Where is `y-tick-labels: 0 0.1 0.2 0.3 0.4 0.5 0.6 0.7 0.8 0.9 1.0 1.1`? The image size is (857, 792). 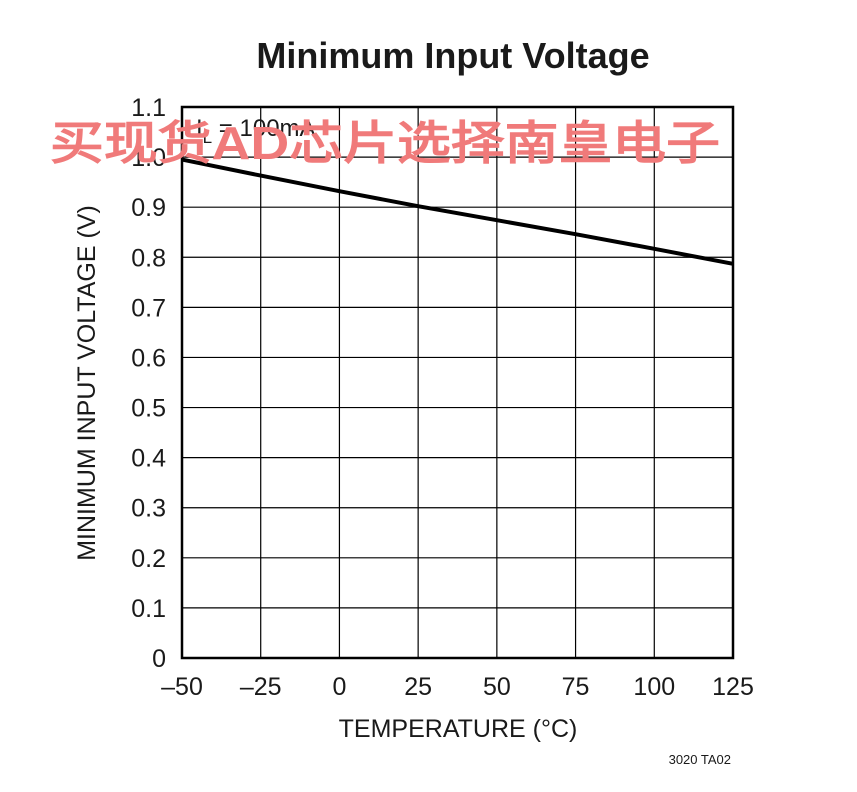 y-tick-labels: 0 0.1 0.2 0.3 0.4 0.5 0.6 0.7 0.8 0.9 1.0 1.1 is located at coordinates (148, 383).